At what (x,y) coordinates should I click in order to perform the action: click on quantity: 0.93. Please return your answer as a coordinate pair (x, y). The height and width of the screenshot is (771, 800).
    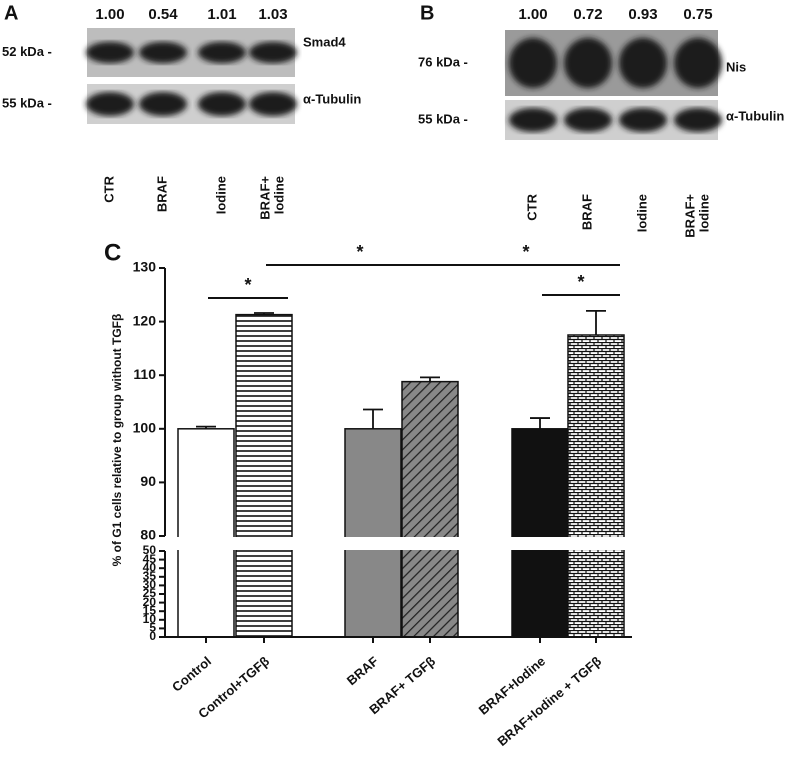
    Looking at the image, I should click on (642, 14).